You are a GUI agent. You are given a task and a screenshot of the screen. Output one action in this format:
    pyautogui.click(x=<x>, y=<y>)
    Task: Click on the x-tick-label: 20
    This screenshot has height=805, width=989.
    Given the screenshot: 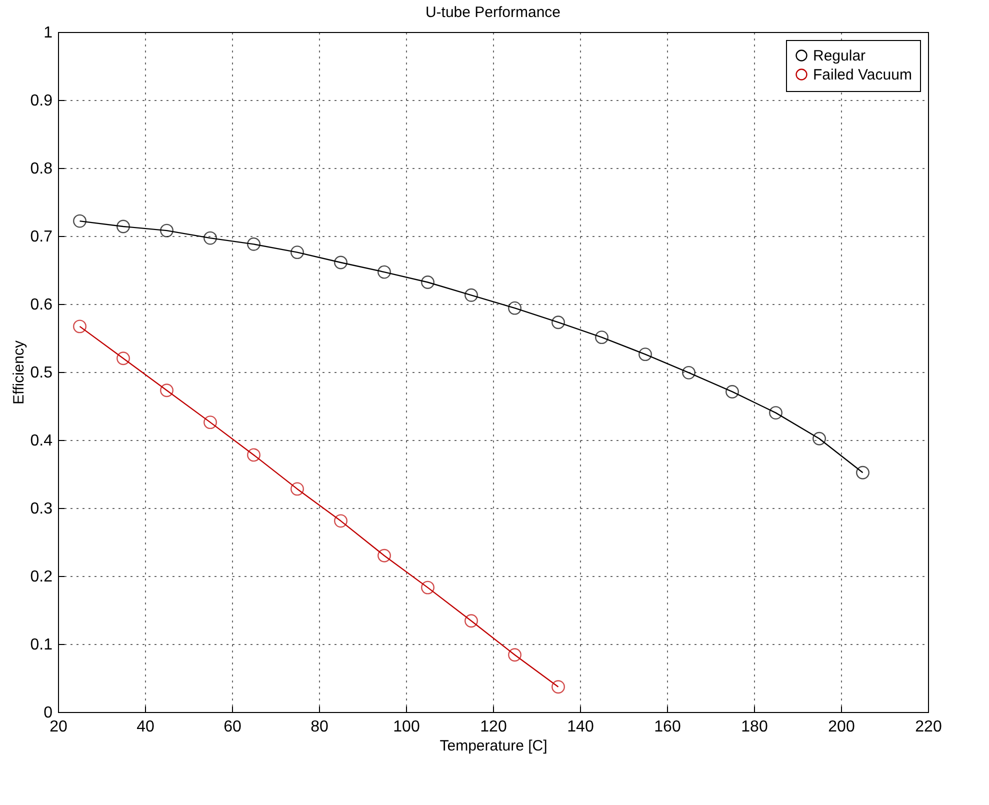 What is the action you would take?
    pyautogui.click(x=59, y=727)
    